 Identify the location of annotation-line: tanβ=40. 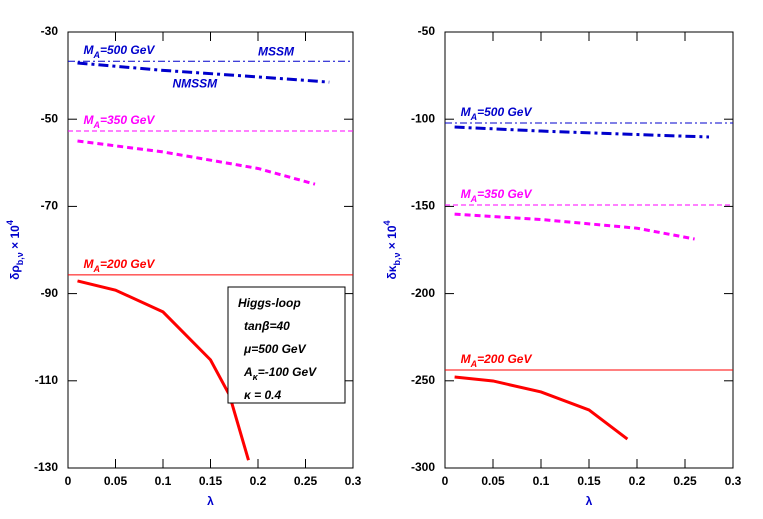
(267, 326).